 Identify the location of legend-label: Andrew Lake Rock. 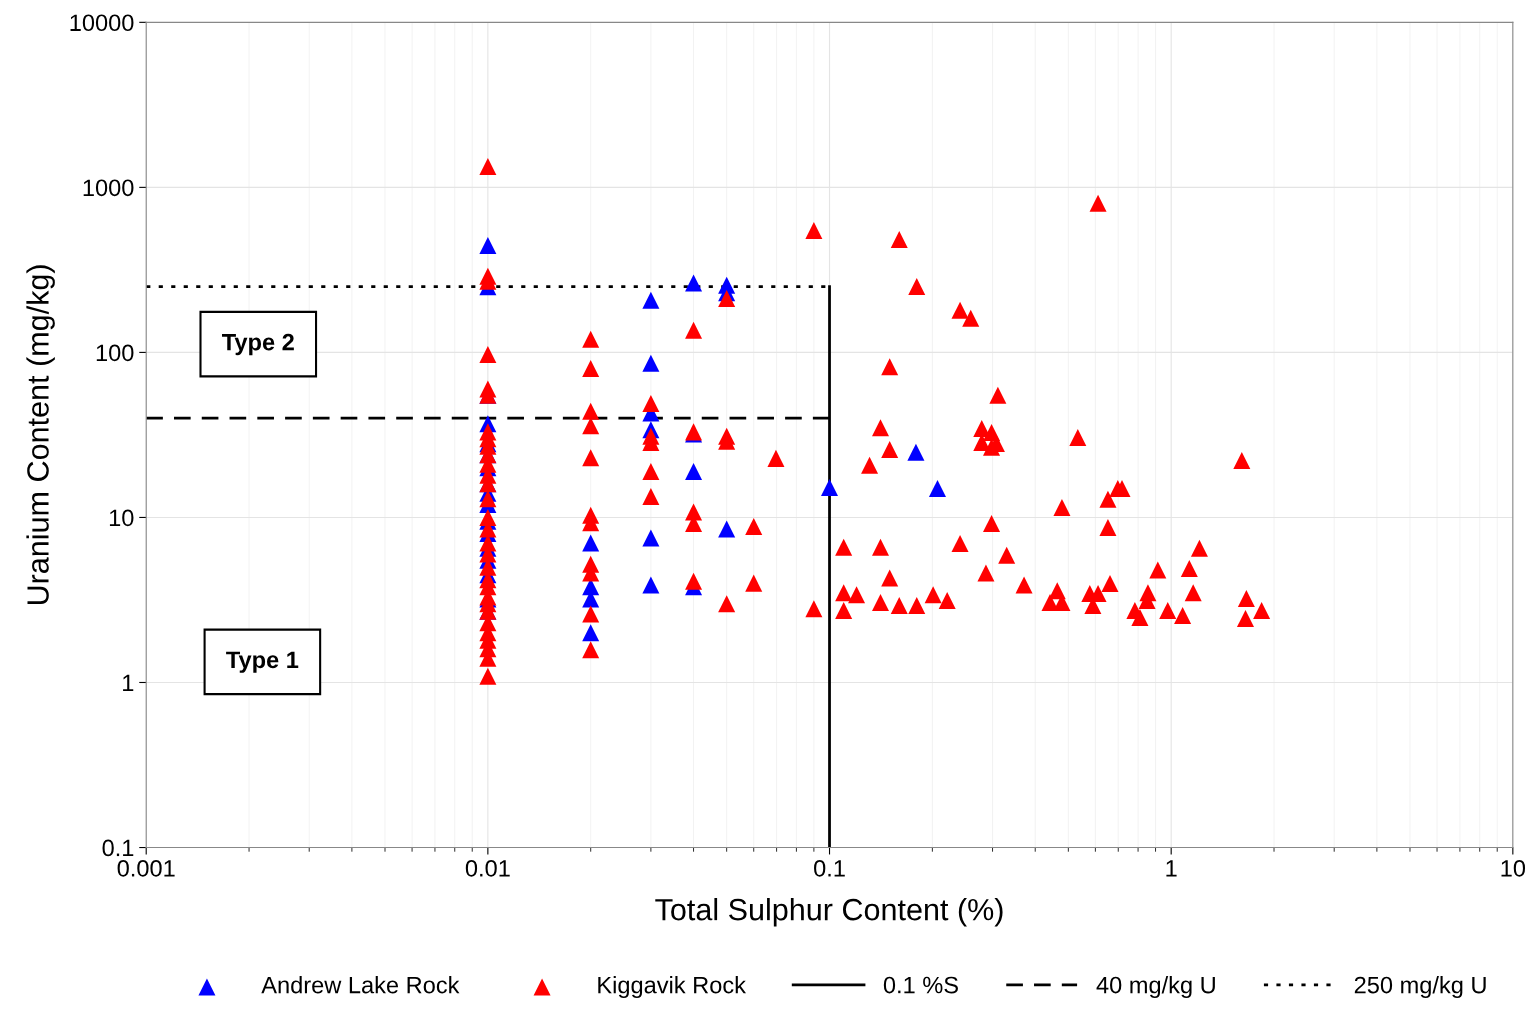
(360, 985).